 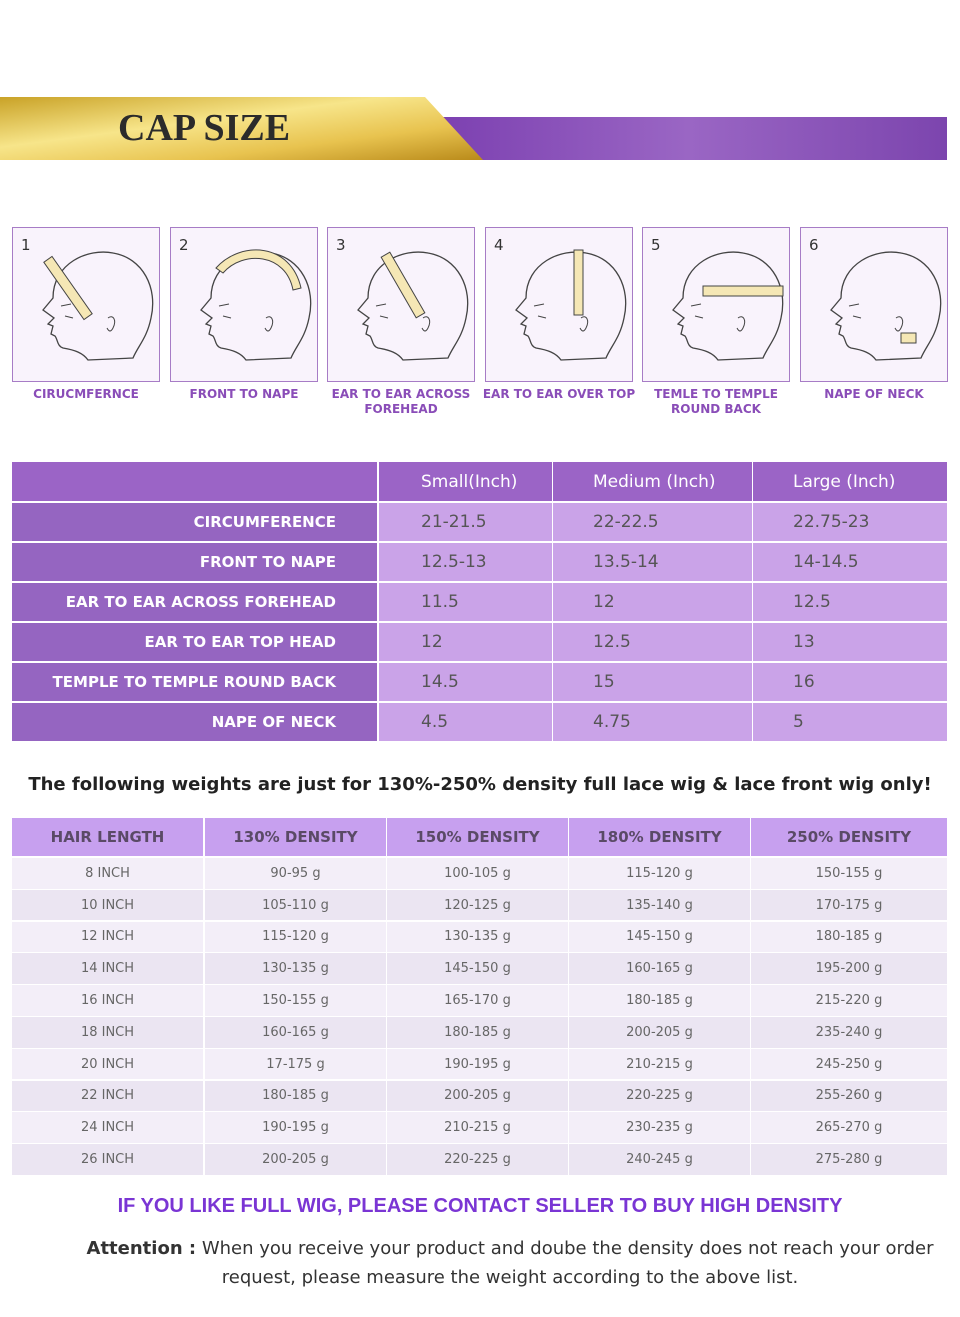 I want to click on measure-number: 2, so click(x=184, y=245).